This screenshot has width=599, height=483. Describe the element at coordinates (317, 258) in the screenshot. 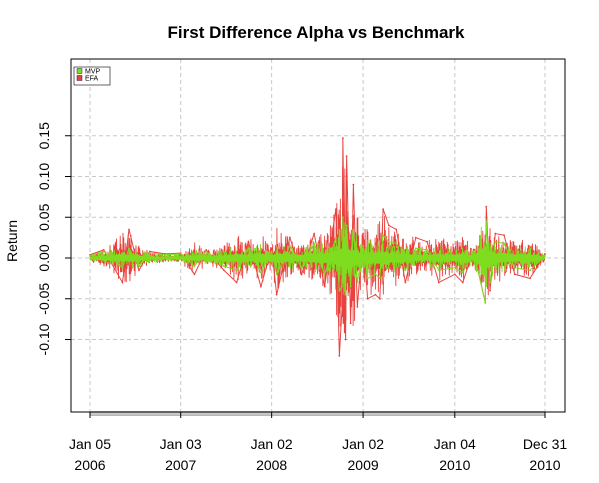

I see `series-mvp-texture` at that location.